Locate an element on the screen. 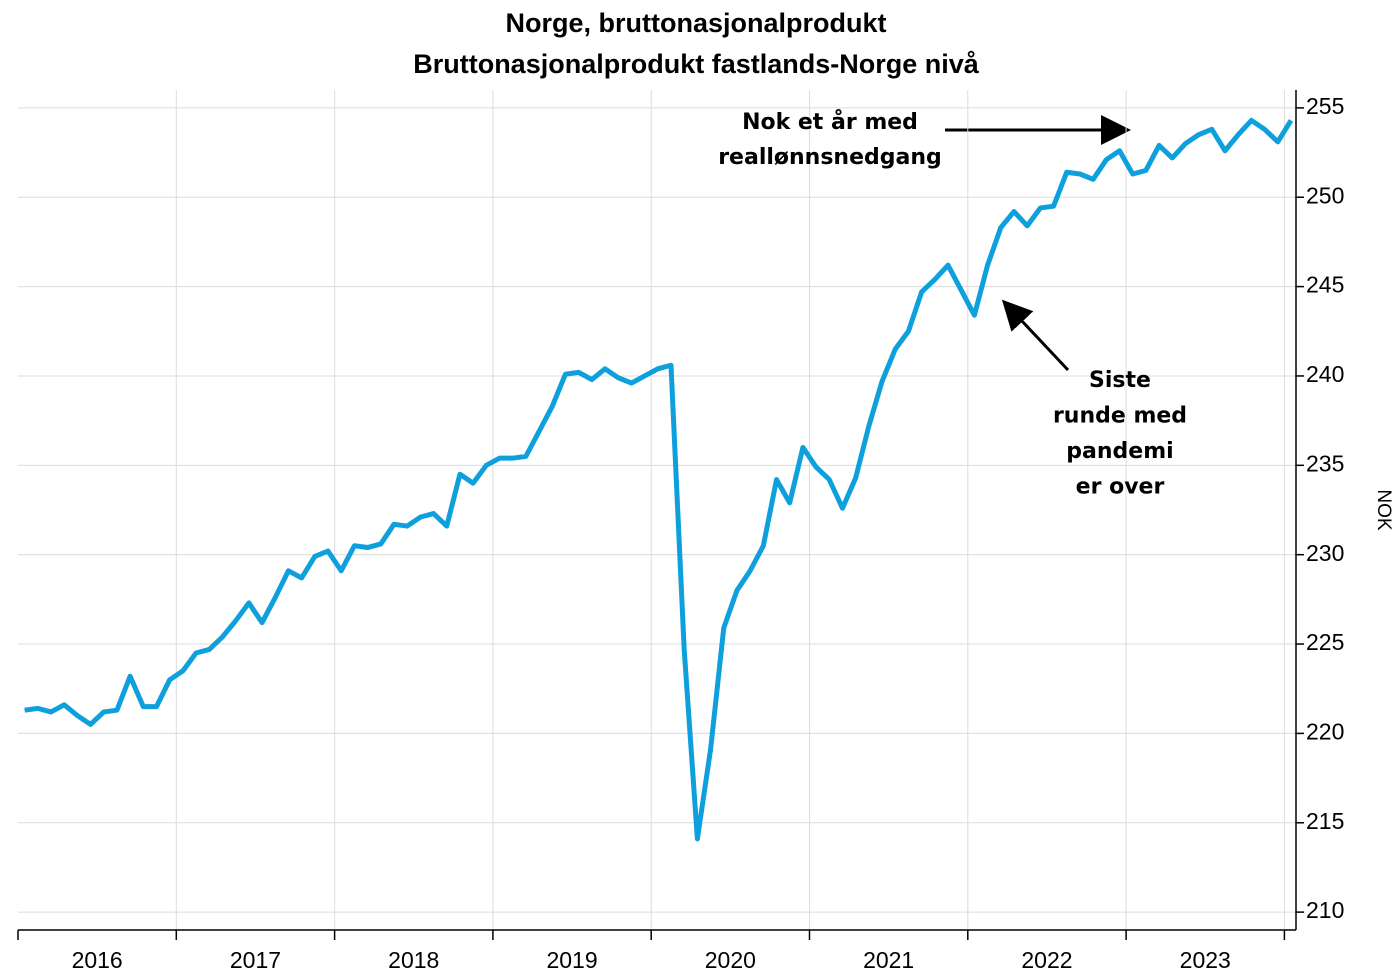  x-tick-label: 2022 is located at coordinates (1046, 960).